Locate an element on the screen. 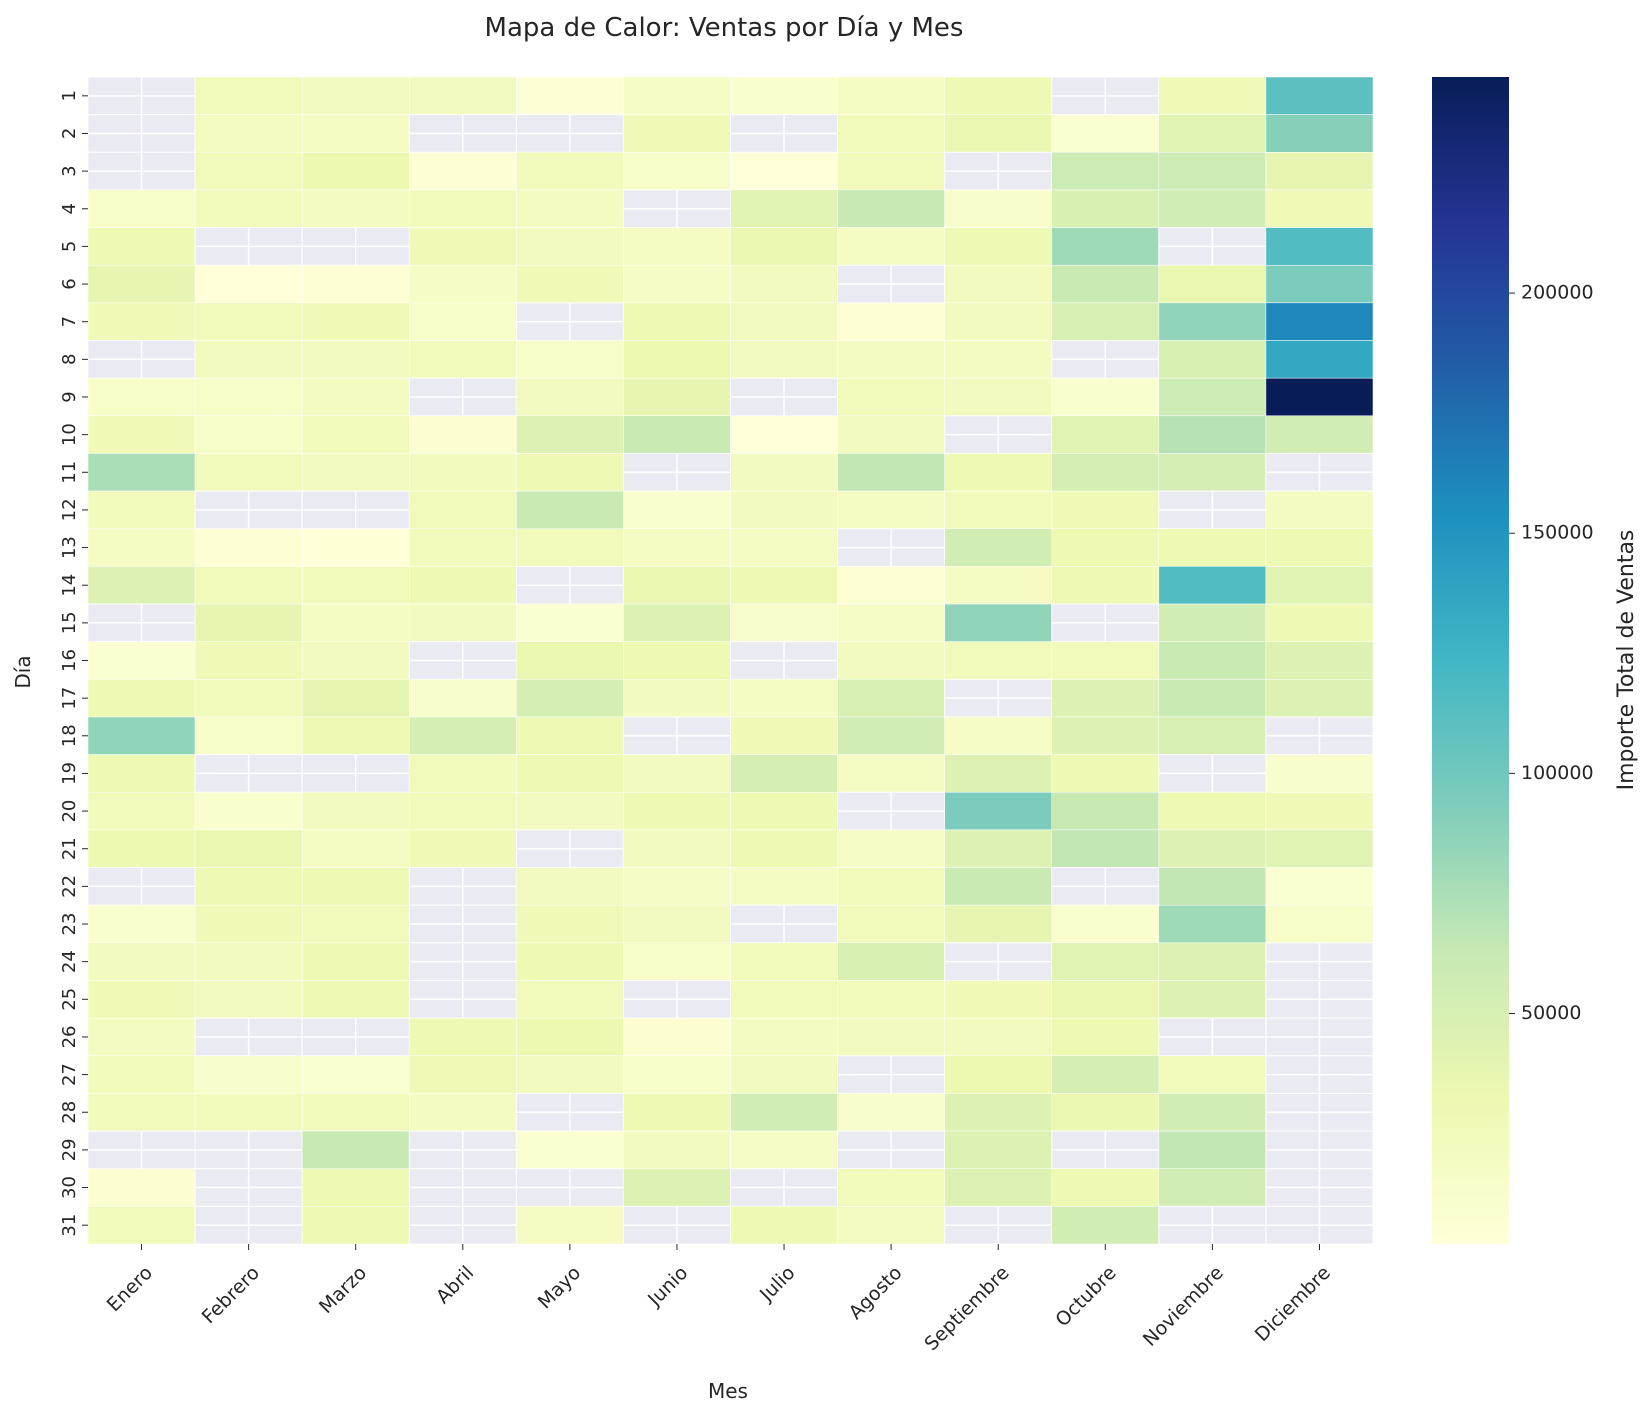 This screenshot has height=1411, width=1650. colorbar-ticks: 50000 100000 150000 200000 is located at coordinates (1551, 653).